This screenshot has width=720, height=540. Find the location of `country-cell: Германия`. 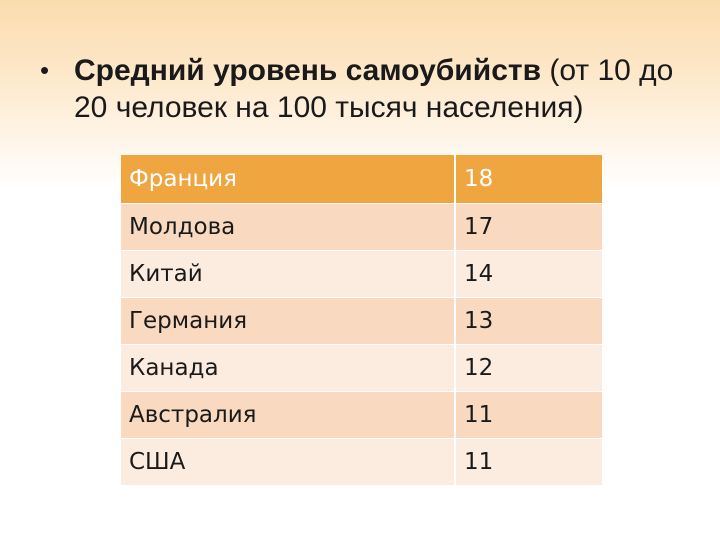

country-cell: Германия is located at coordinates (288, 321).